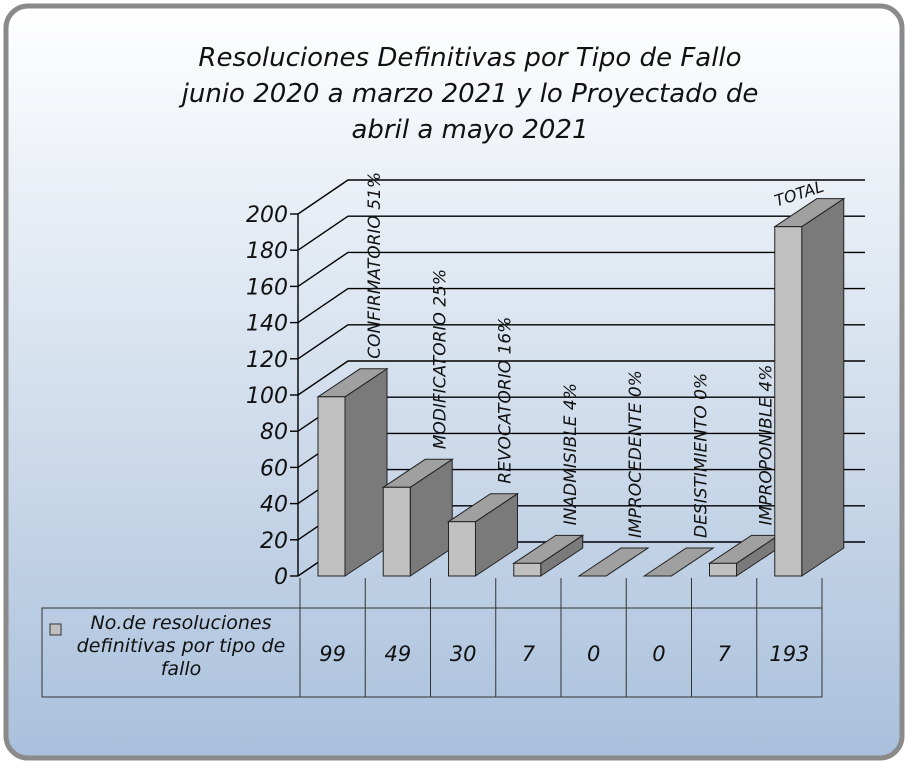 This screenshot has height=770, width=910. Describe the element at coordinates (281, 577) in the screenshot. I see `y-tick-label: 0` at that location.